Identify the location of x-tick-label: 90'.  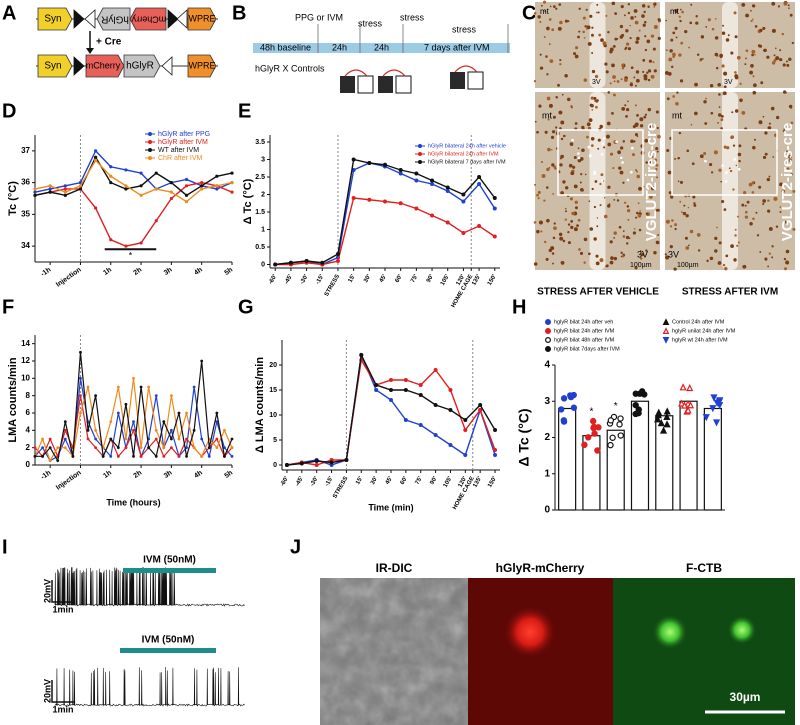
(431, 278).